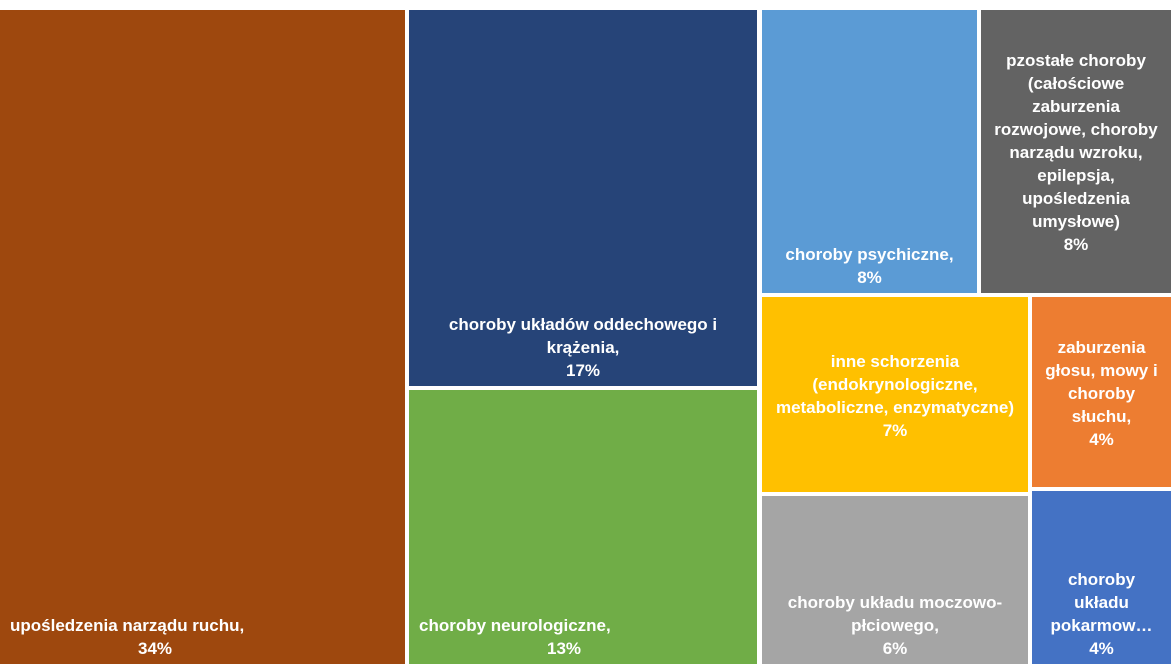 Image resolution: width=1171 pixels, height=664 pixels. What do you see at coordinates (869, 266) in the screenshot?
I see `tile-label: choroby psychiczne, 8%` at bounding box center [869, 266].